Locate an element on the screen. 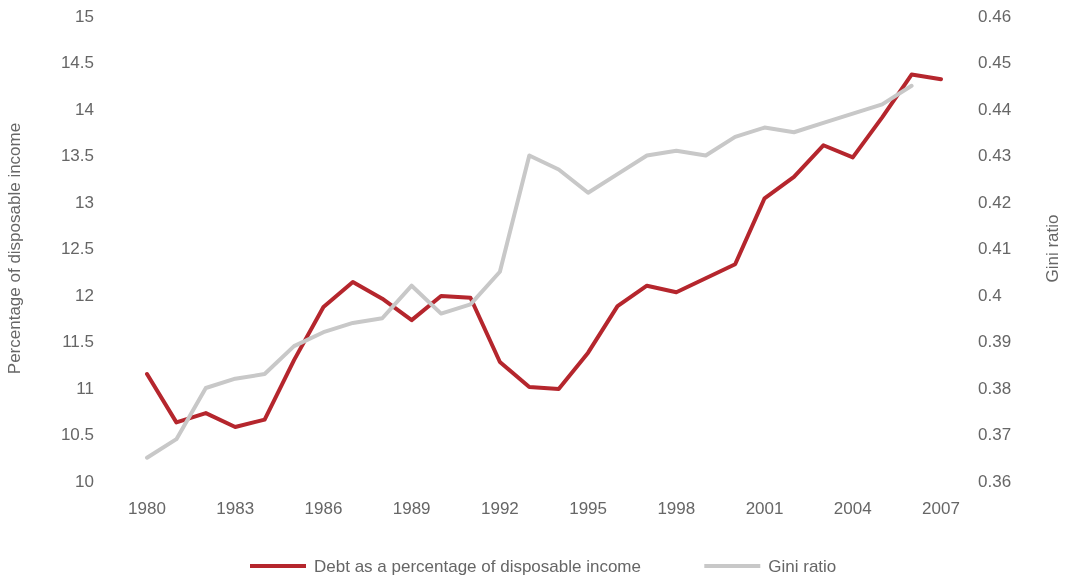  x-tick-label: 2007 is located at coordinates (941, 508).